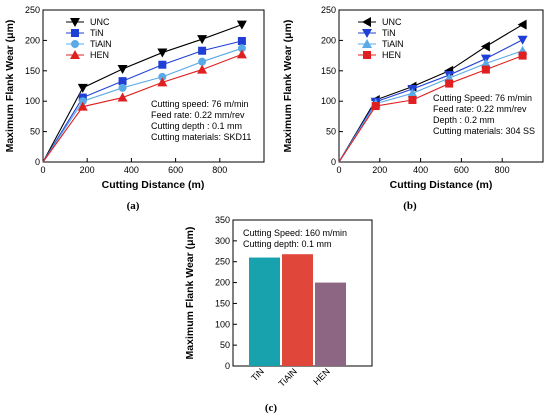  What do you see at coordinates (271, 408) in the screenshot?
I see `panel-label-c: (c)` at bounding box center [271, 408].